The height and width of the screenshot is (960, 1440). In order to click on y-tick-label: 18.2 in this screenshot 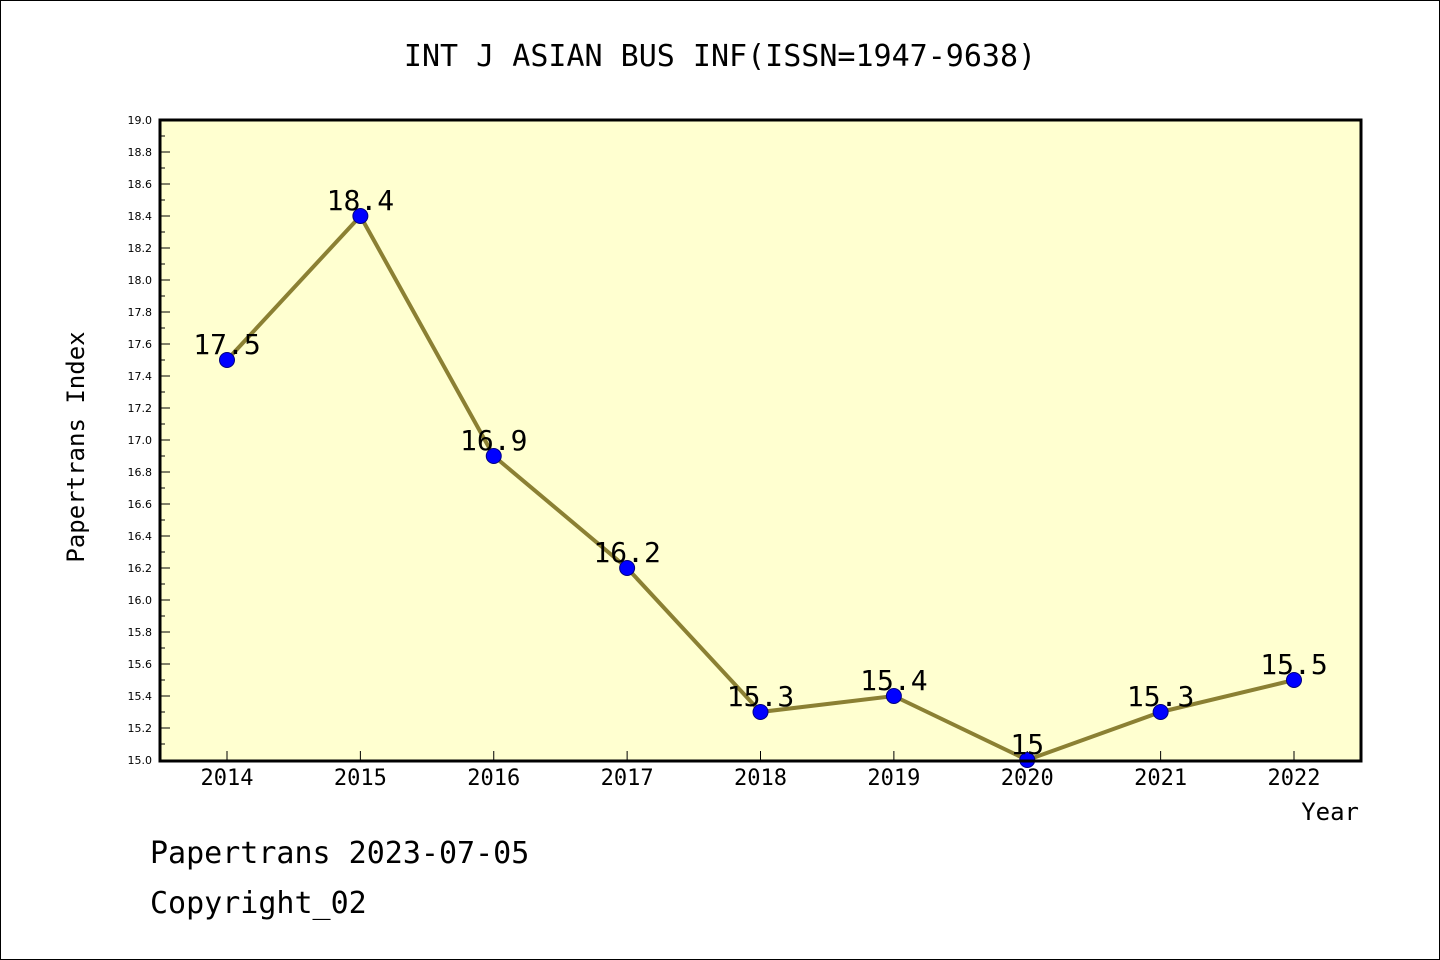, I will do `click(140, 248)`.